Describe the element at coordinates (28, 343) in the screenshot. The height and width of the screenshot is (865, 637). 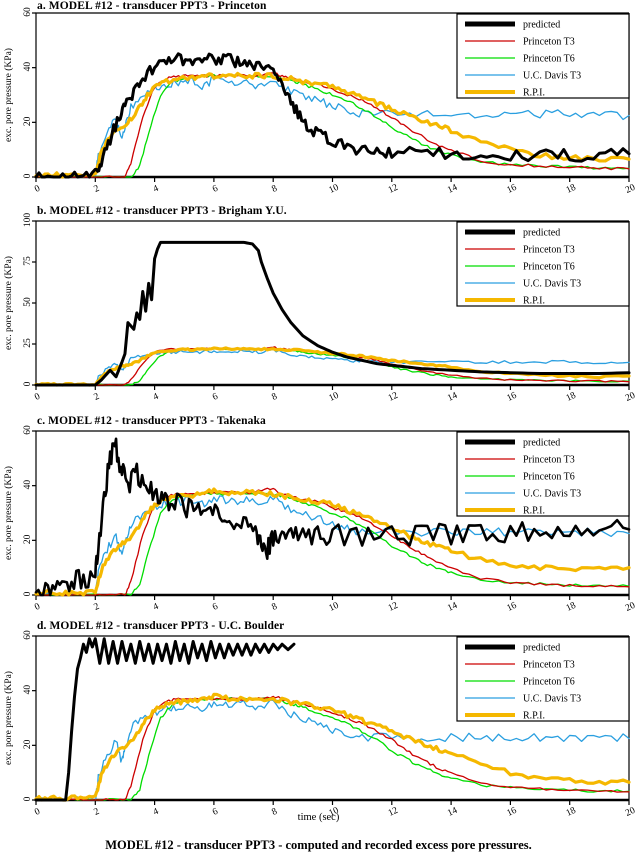
I see `y-axis-tick-label: 25` at that location.